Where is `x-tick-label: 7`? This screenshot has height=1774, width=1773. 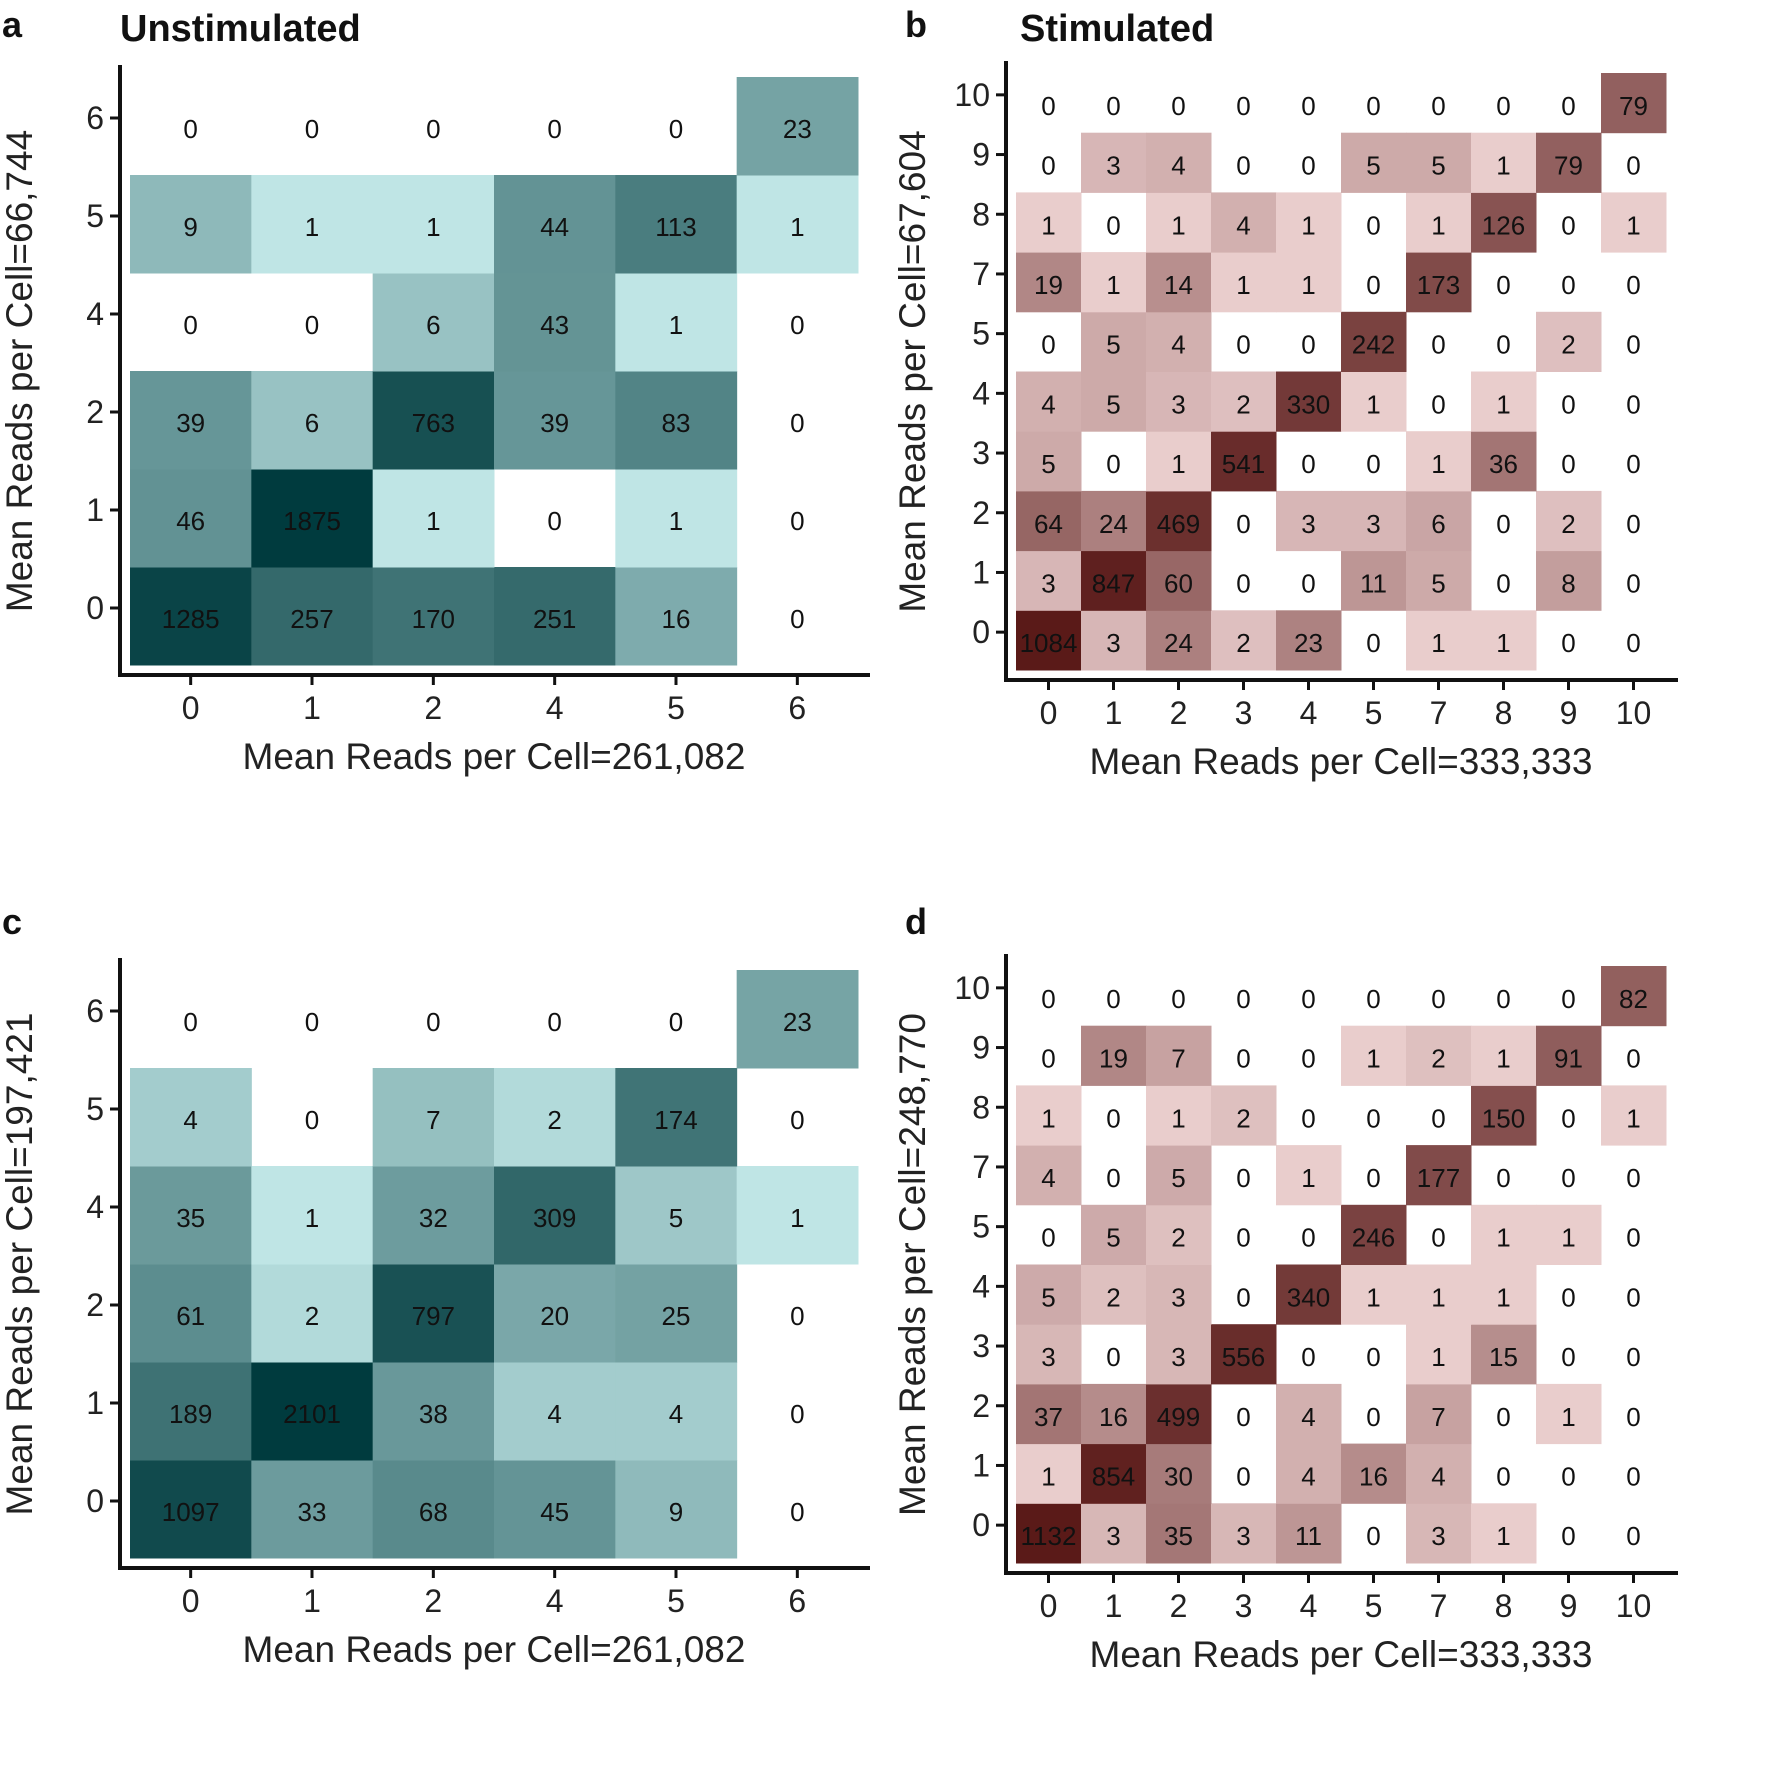
x-tick-label: 7 is located at coordinates (1439, 1606).